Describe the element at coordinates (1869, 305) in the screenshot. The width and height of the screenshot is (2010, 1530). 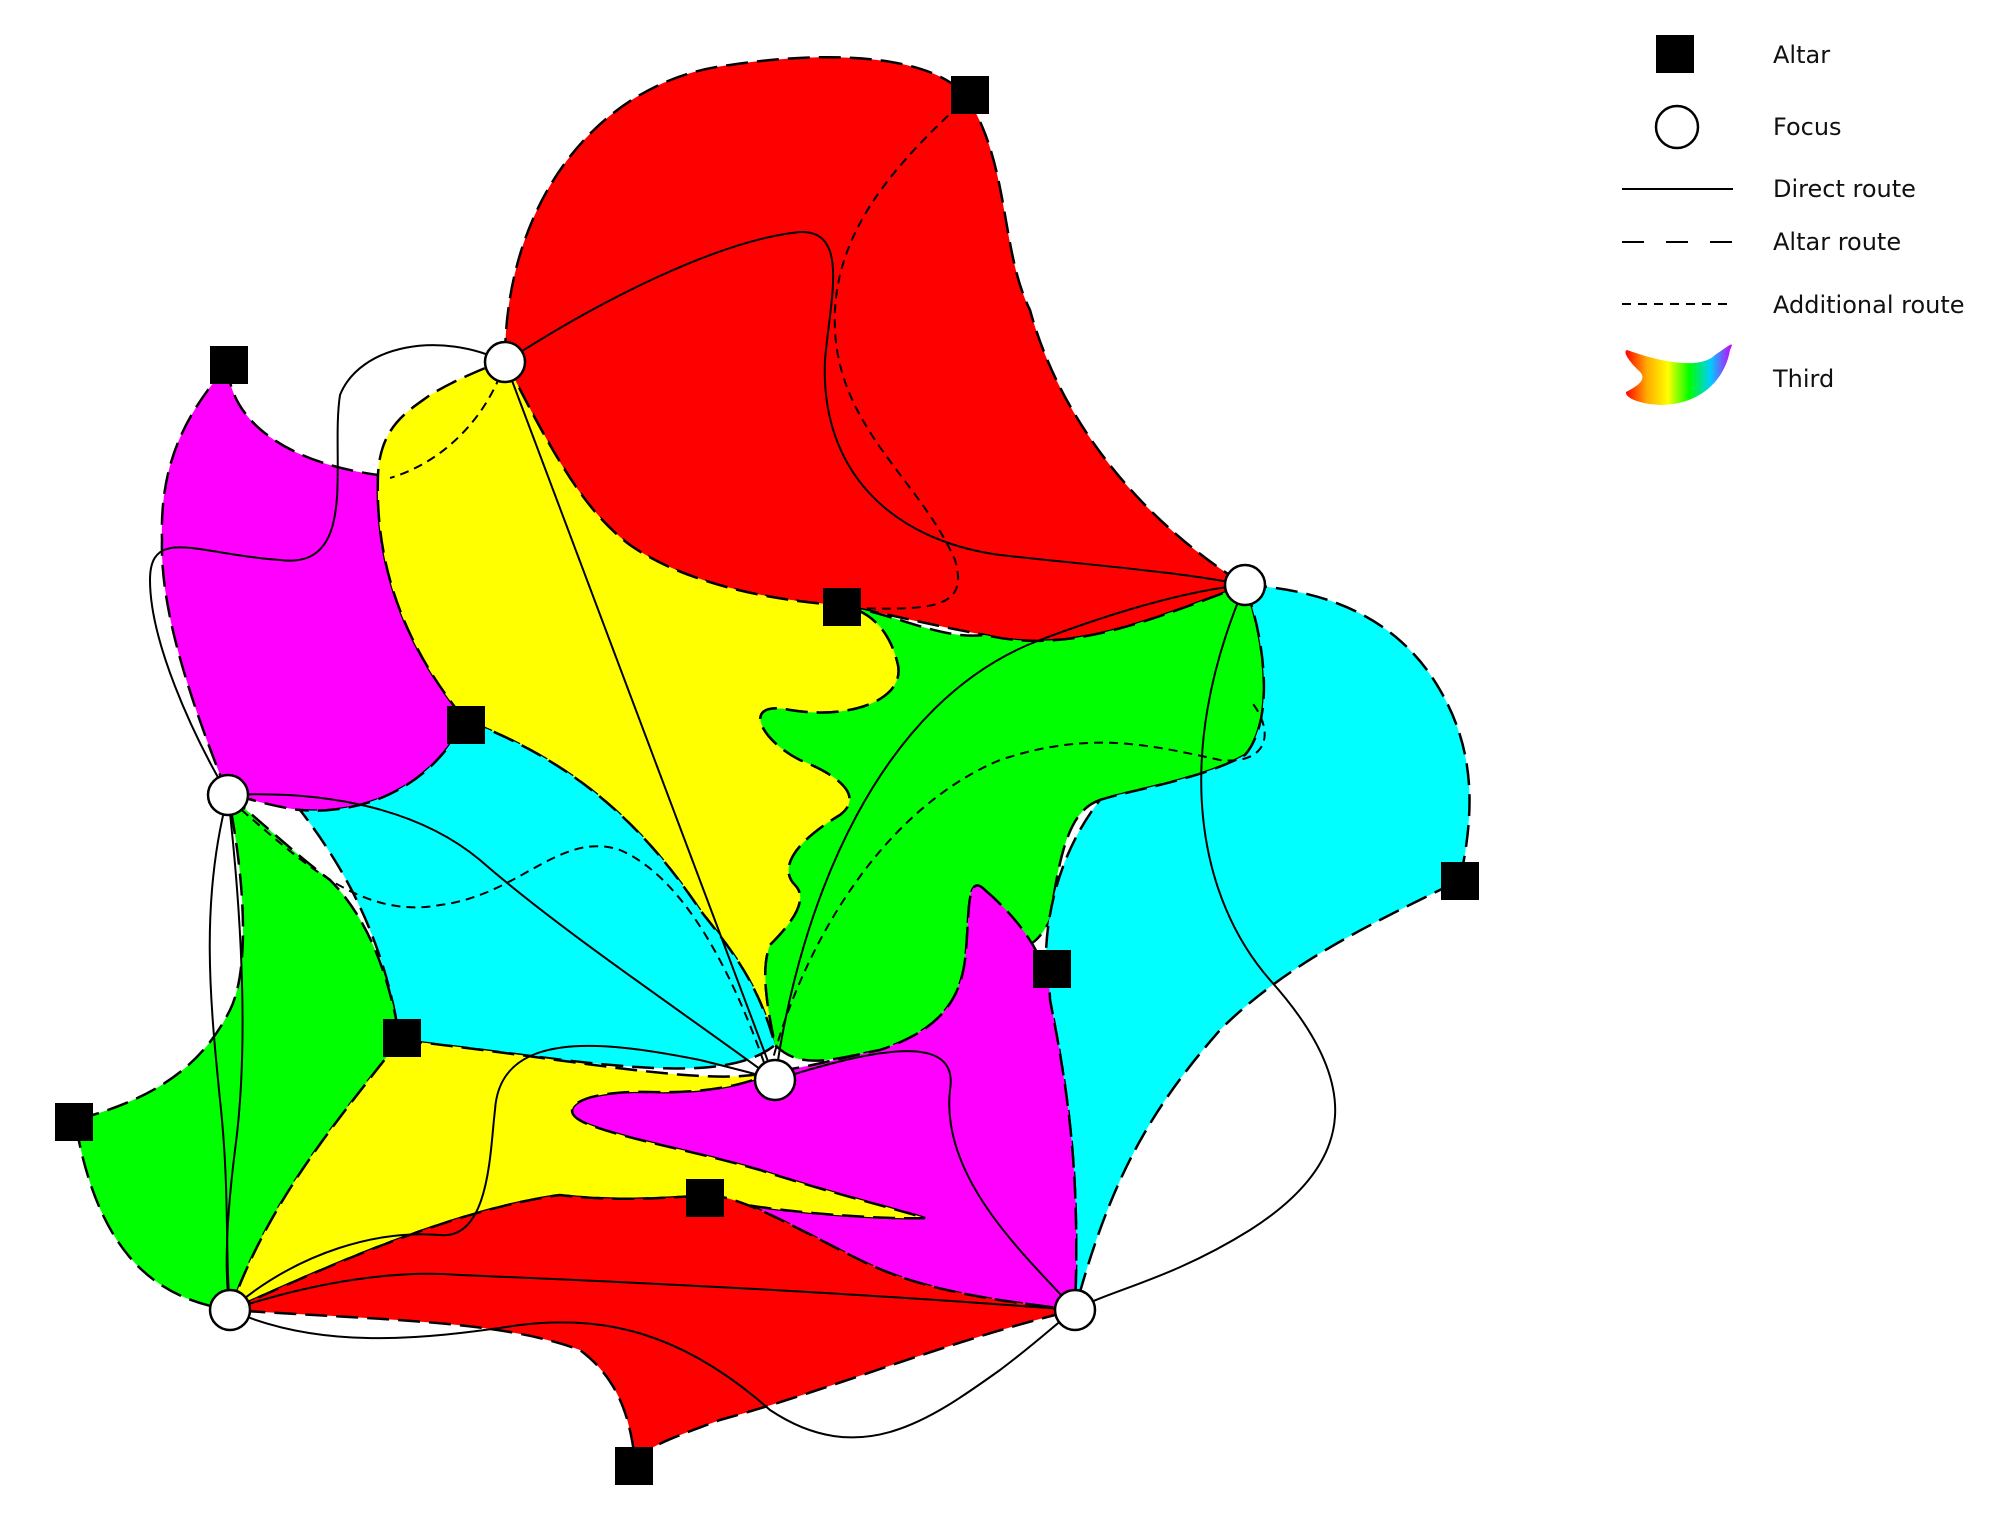
I see `legend-additional-route-label: Additional route` at that location.